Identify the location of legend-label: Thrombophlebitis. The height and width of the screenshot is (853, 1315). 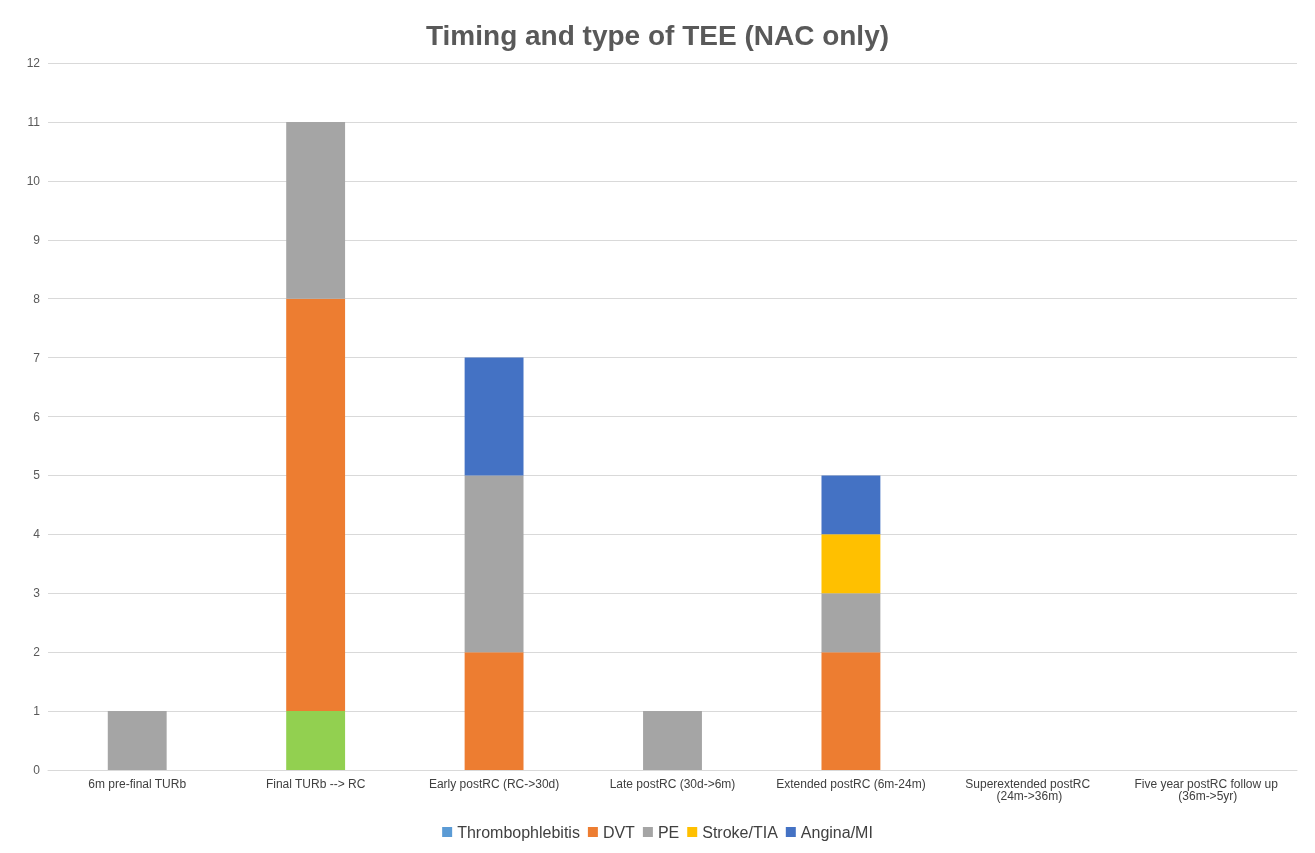
(518, 832).